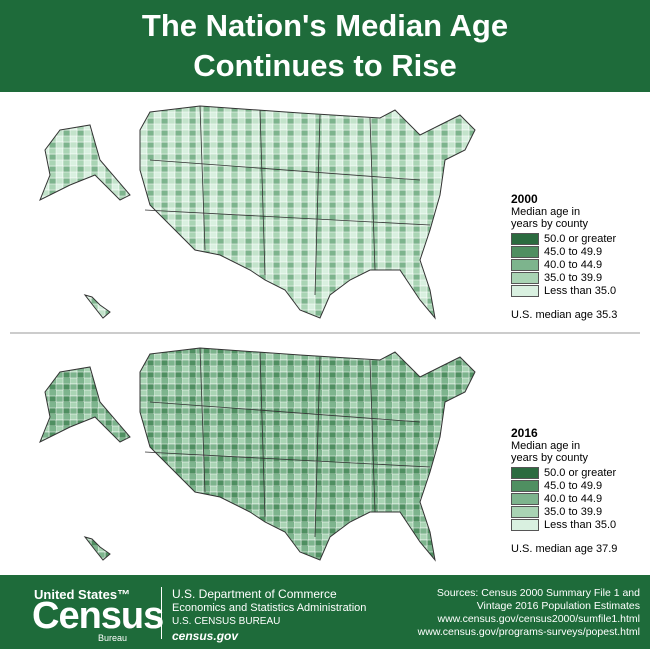  I want to click on logo-top: United States™, so click(82, 594).